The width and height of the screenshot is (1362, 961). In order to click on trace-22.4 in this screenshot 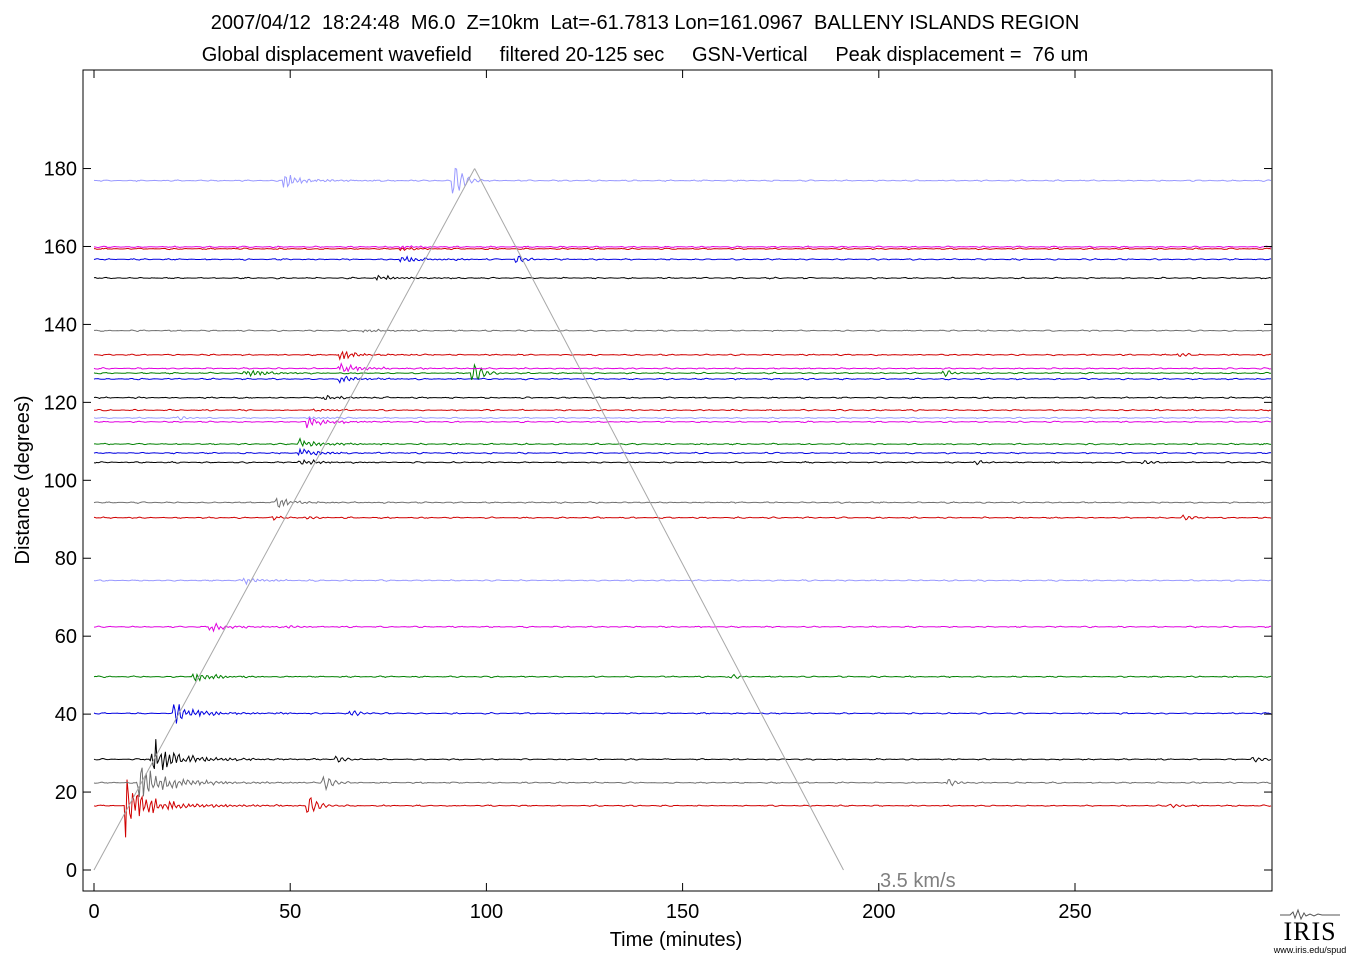, I will do `click(682, 782)`.